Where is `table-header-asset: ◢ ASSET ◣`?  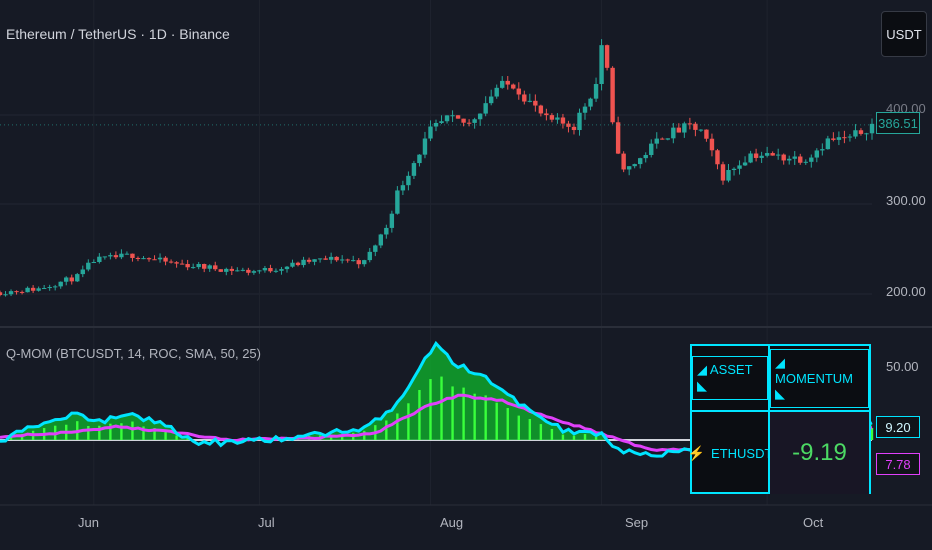 table-header-asset: ◢ ASSET ◣ is located at coordinates (731, 379).